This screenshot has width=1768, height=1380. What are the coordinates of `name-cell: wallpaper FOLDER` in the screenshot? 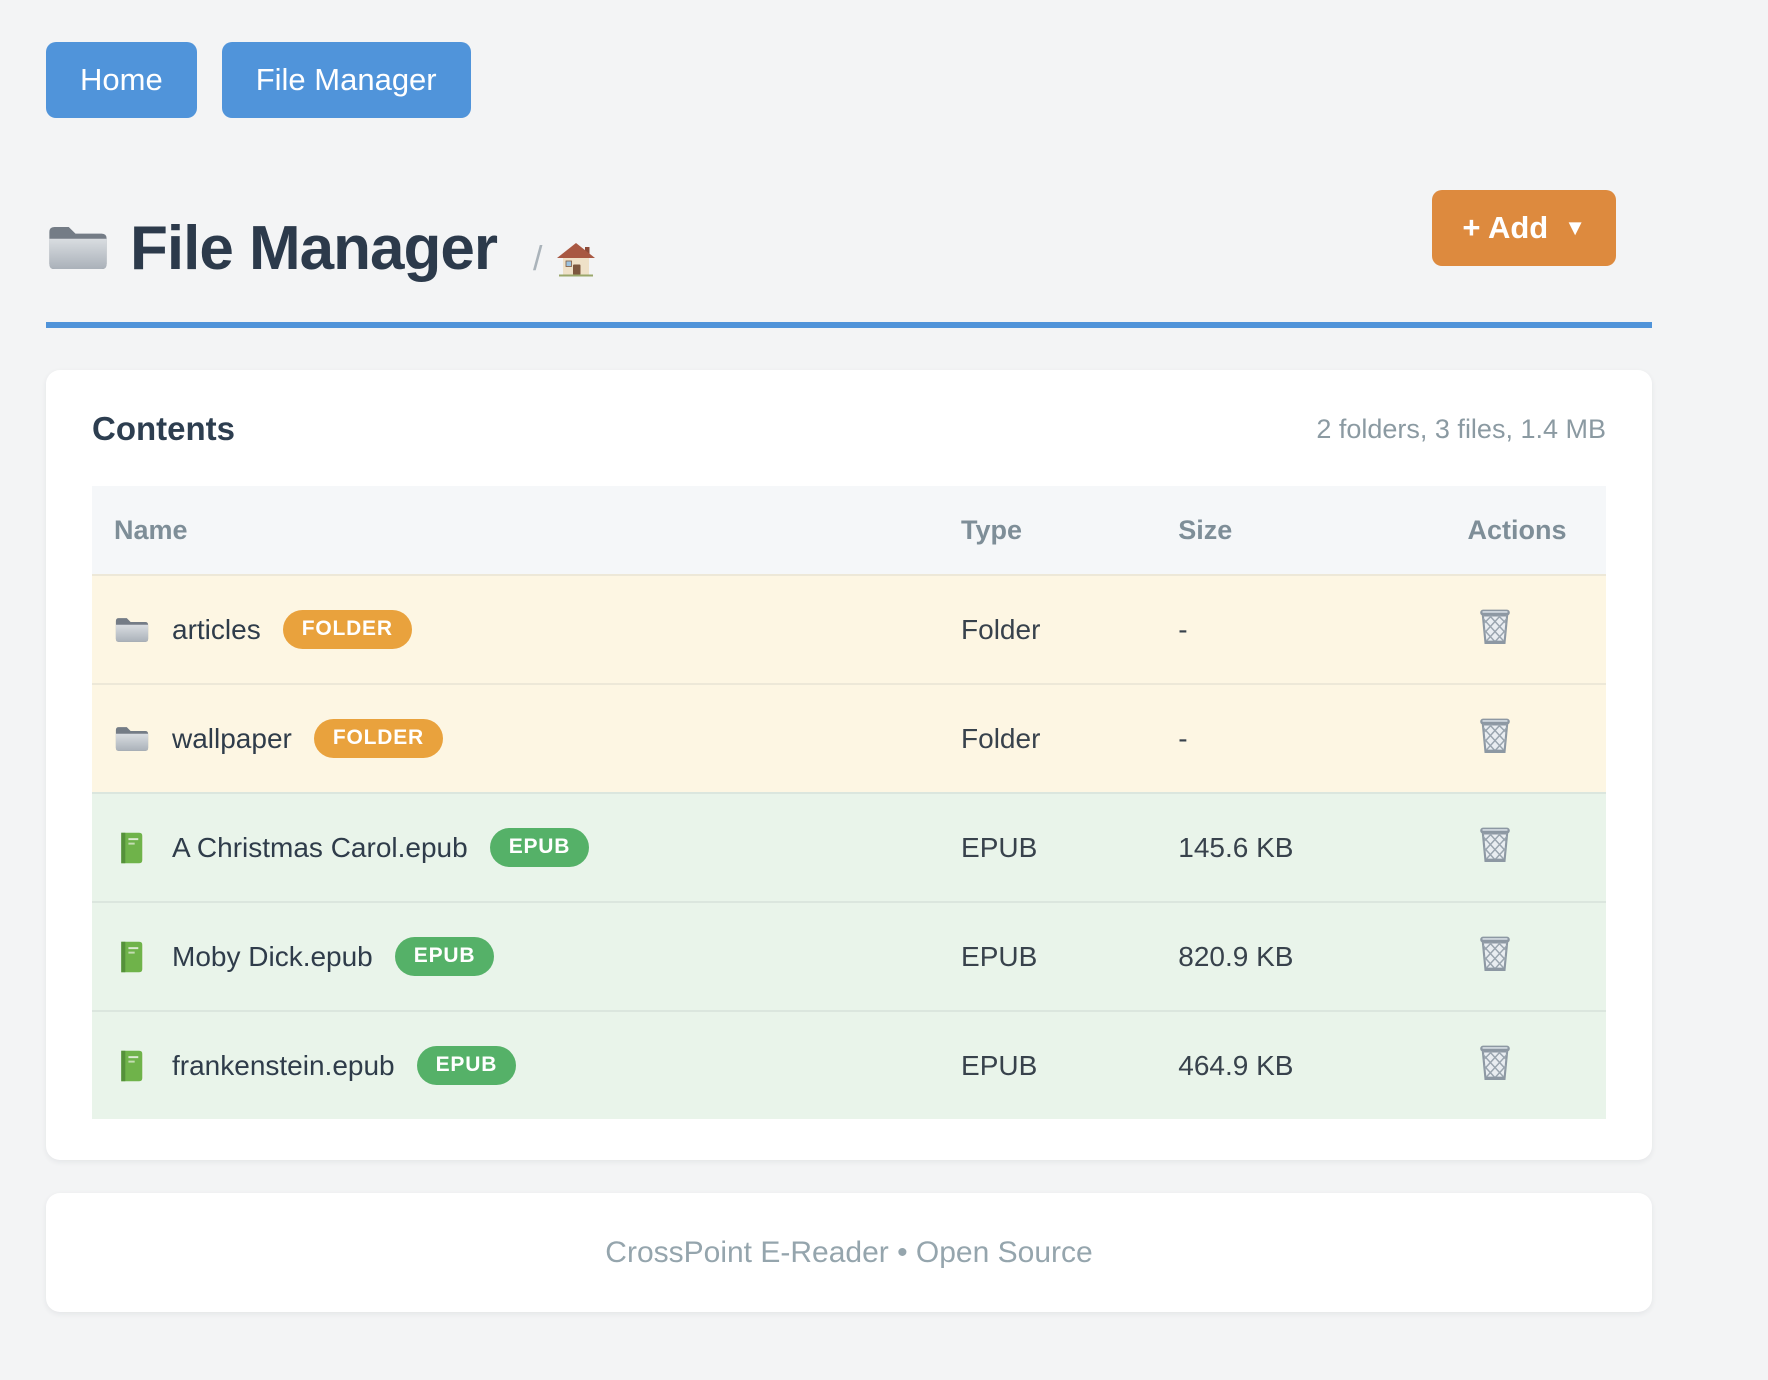 It's located at (526, 738).